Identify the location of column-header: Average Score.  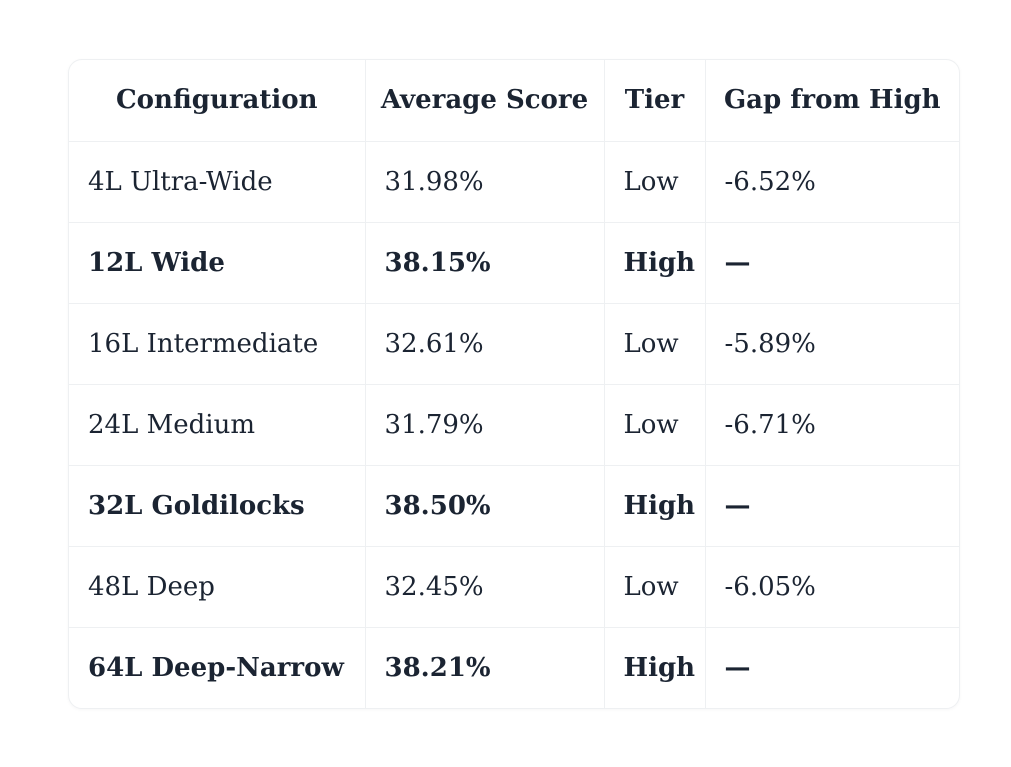
(485, 101).